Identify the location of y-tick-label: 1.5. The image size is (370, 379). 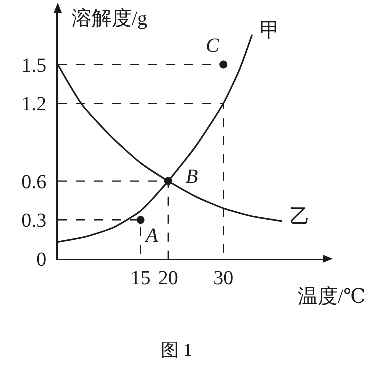
(34, 65).